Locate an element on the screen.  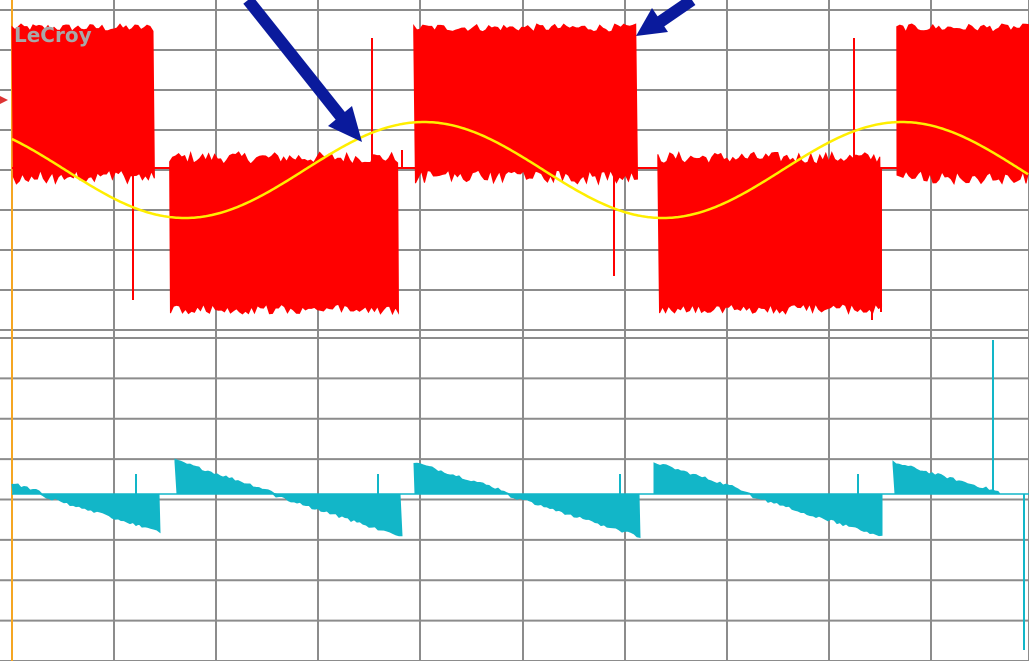
brand-label: LeCroy is located at coordinates (53, 35).